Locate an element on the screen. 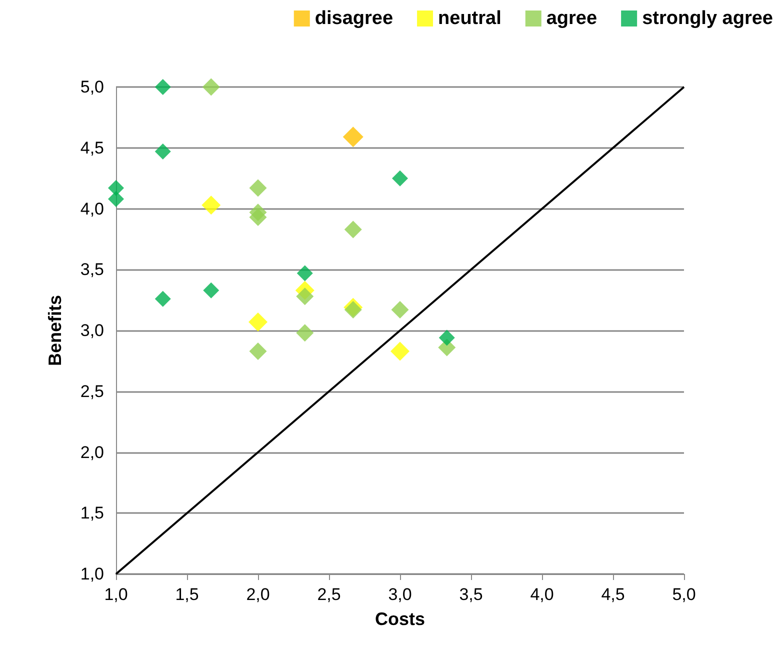 This screenshot has width=778, height=671. y-tick-label: 3,5 is located at coordinates (92, 270).